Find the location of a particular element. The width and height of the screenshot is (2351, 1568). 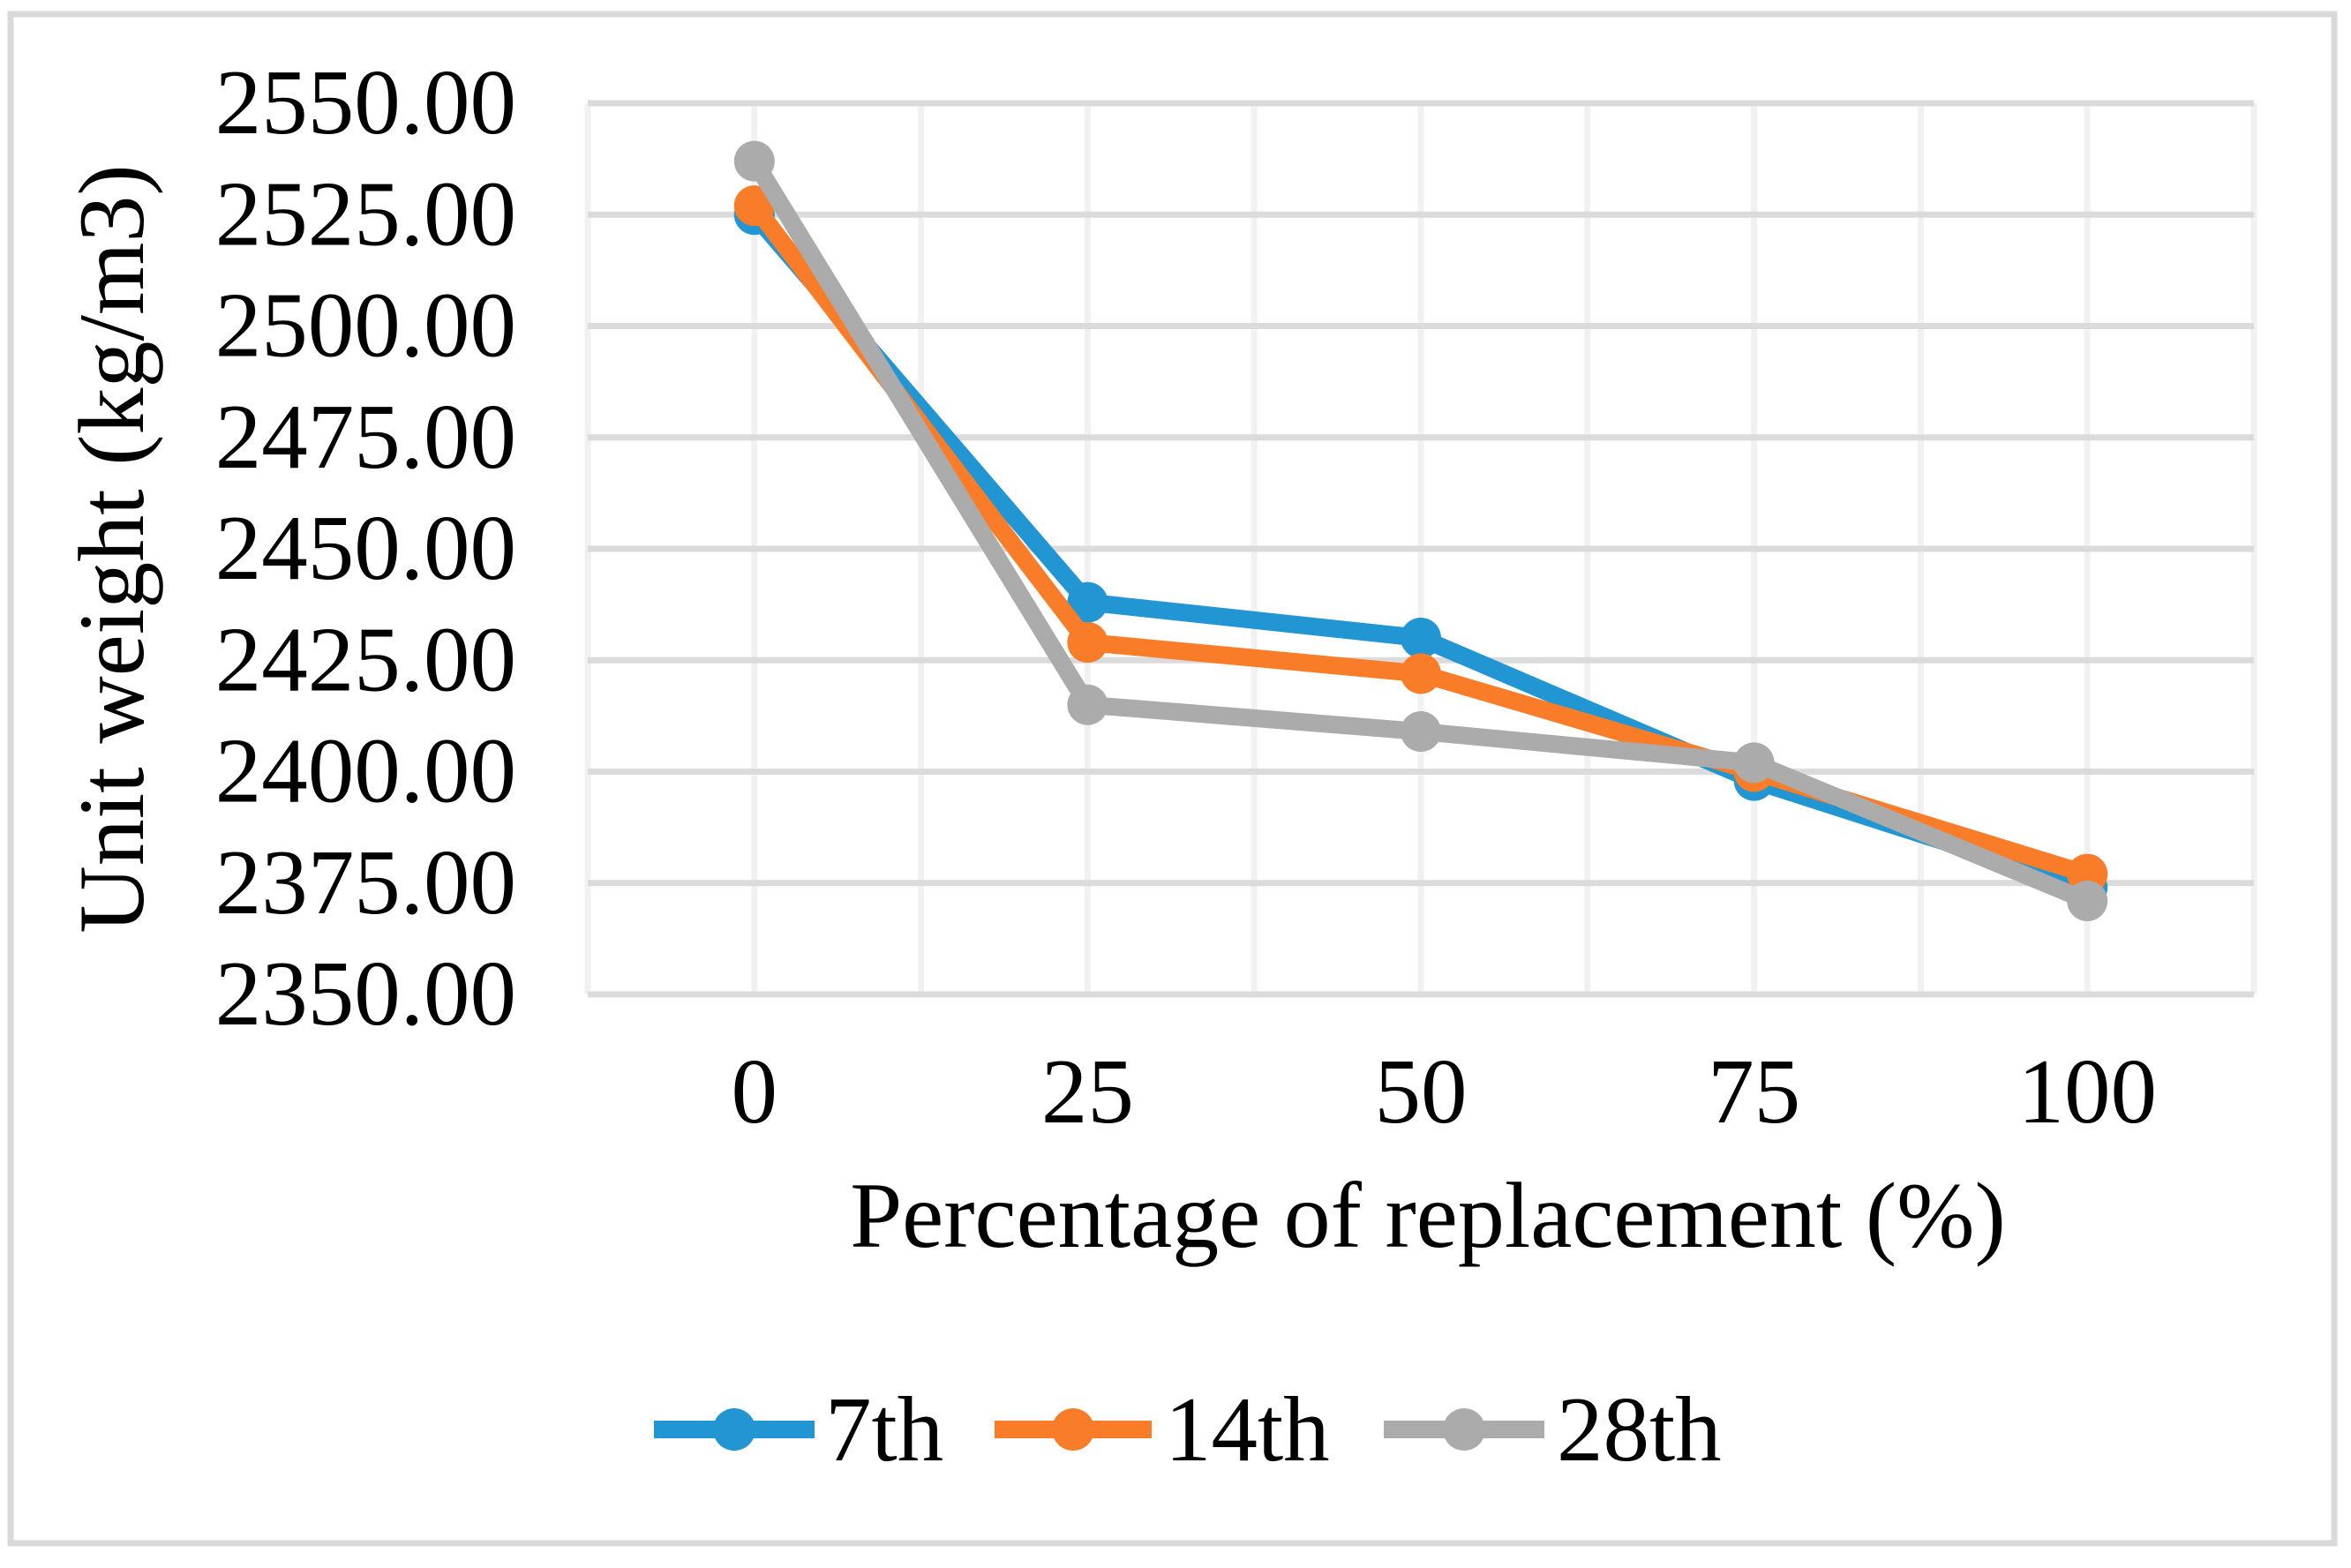

y-tick-label: 2475.00 is located at coordinates (365, 436).